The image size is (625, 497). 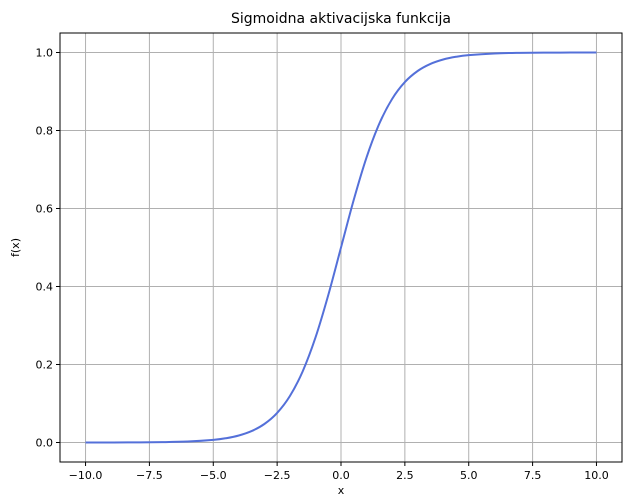 I want to click on x-axis-label: x, so click(x=341, y=490).